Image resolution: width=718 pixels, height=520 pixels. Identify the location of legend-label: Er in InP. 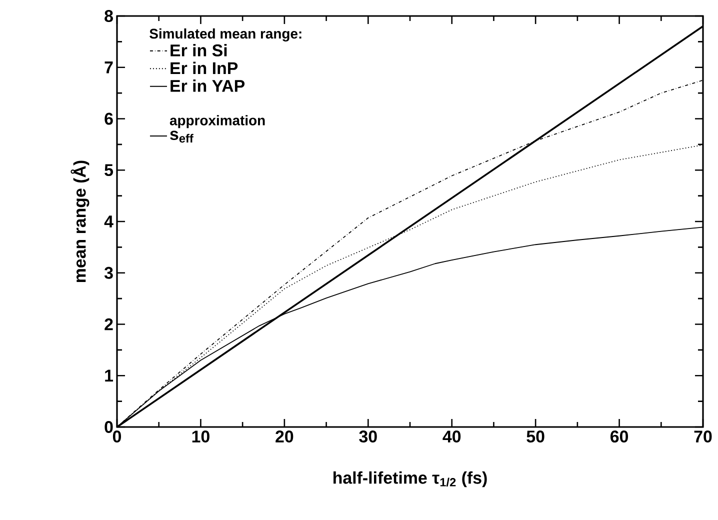
(204, 68).